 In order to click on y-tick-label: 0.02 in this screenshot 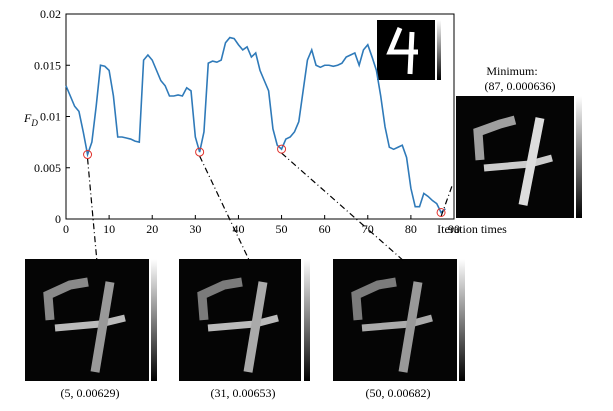, I will do `click(50, 14)`.